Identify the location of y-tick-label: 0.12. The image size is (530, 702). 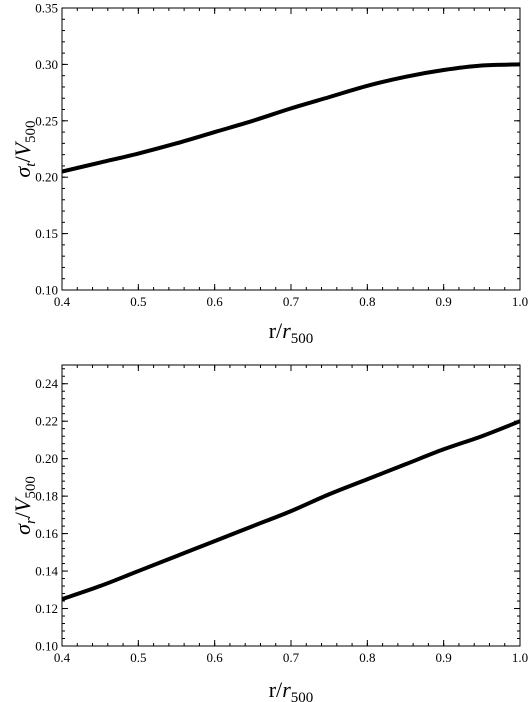
(46, 608).